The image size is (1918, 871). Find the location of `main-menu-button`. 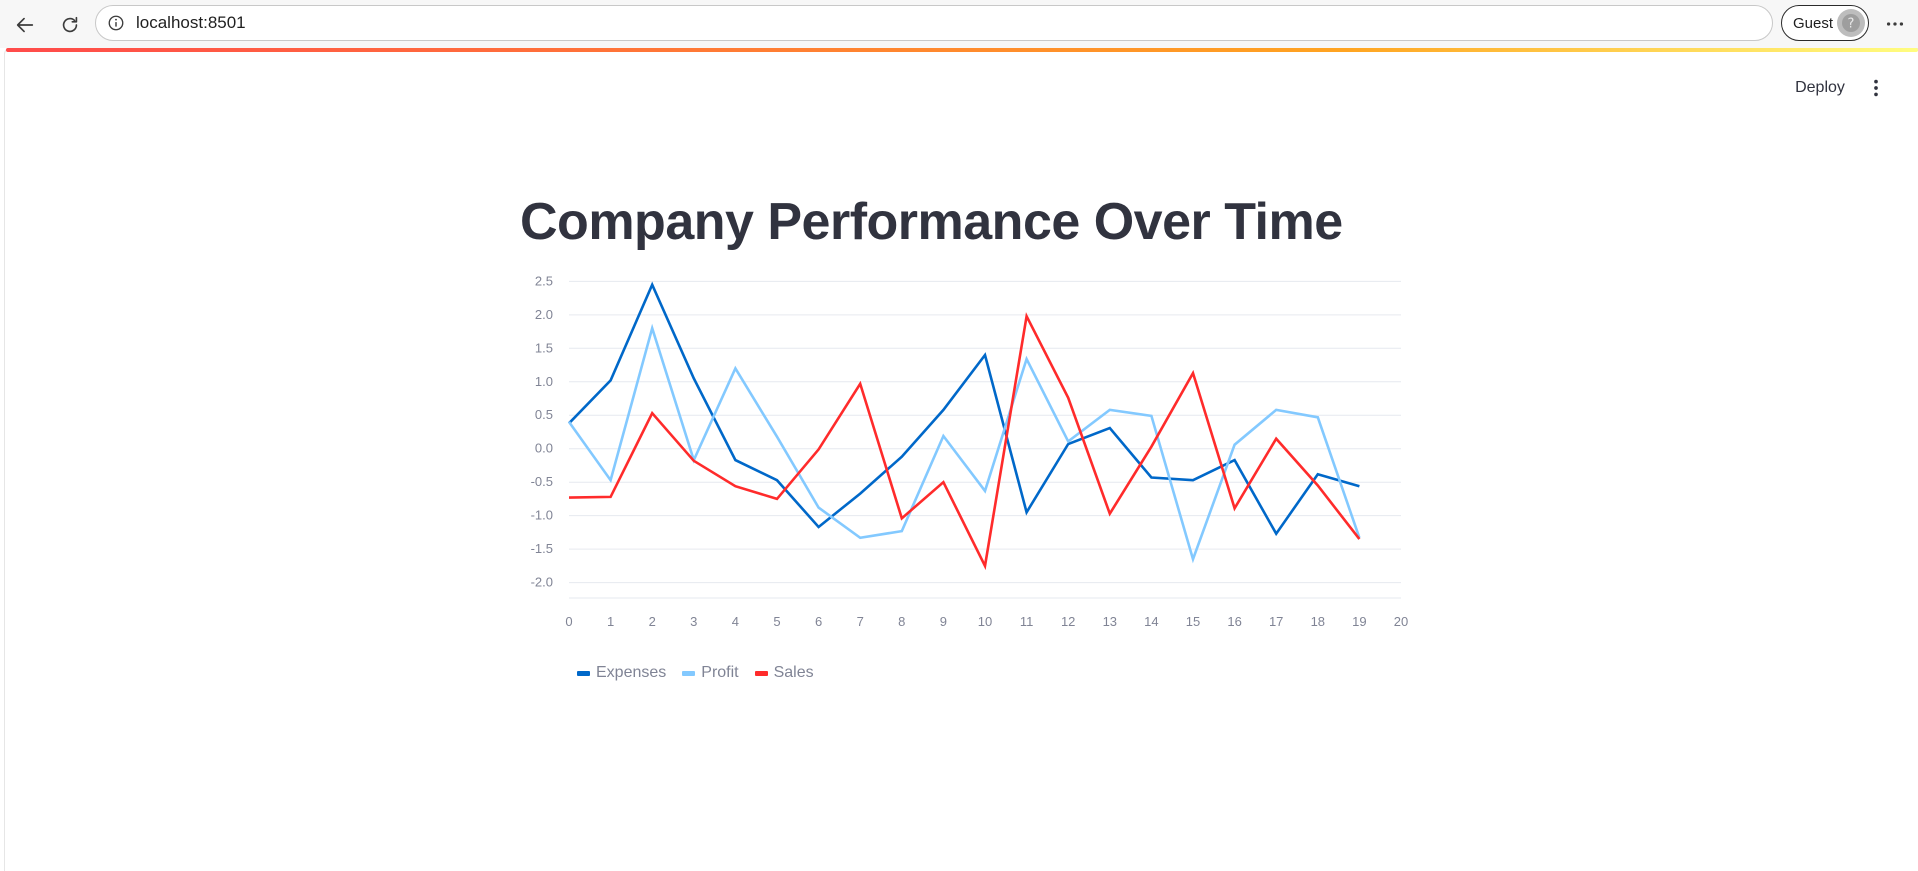

main-menu-button is located at coordinates (1876, 88).